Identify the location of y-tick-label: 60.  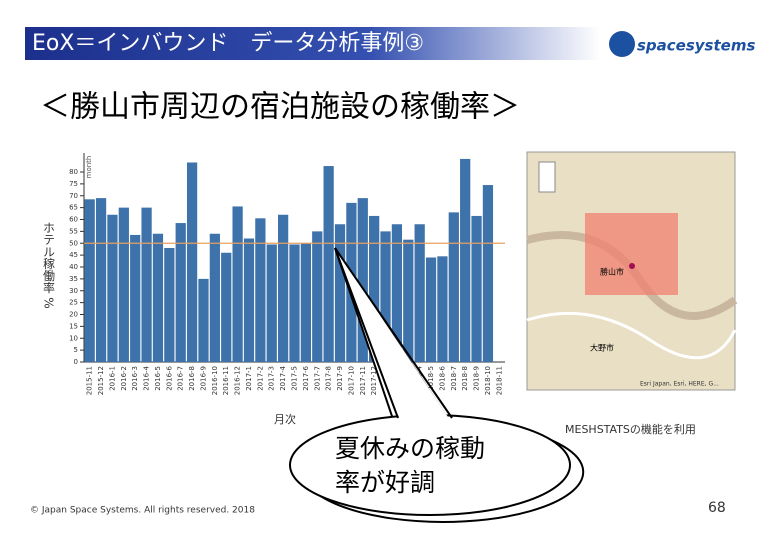
(73, 220).